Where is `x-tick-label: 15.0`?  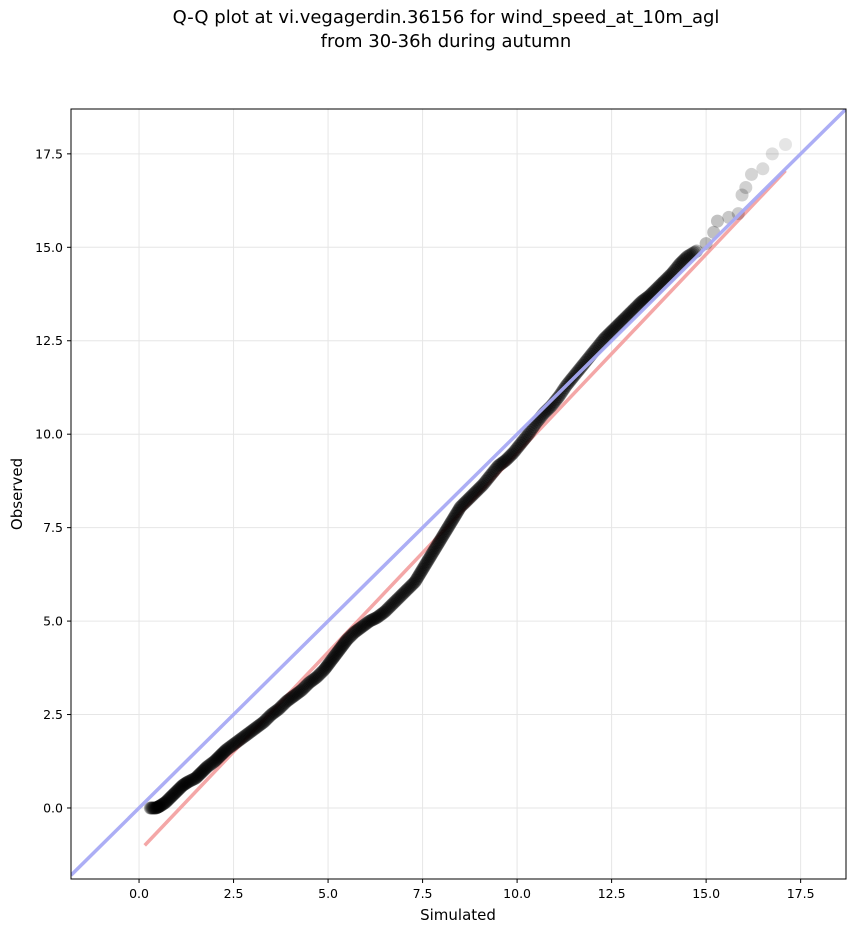
x-tick-label: 15.0 is located at coordinates (706, 893).